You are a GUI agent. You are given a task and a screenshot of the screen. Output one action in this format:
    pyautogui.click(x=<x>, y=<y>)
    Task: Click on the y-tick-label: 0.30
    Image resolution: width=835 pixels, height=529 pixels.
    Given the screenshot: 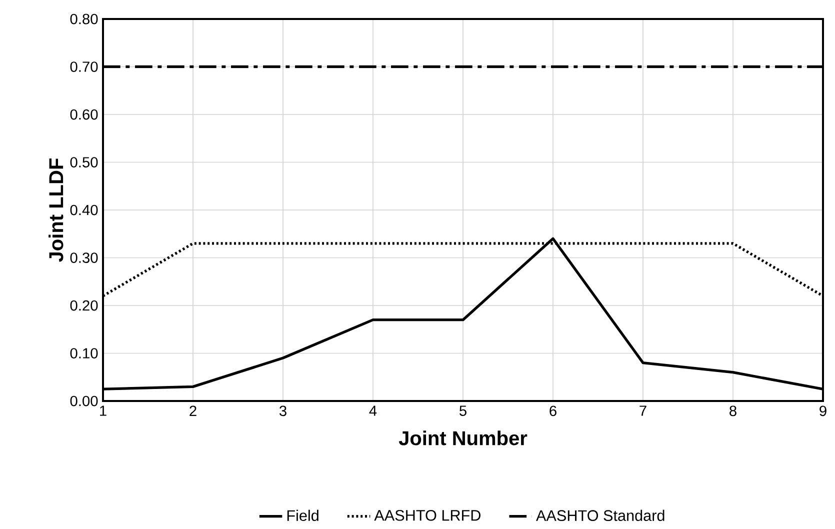 What is the action you would take?
    pyautogui.click(x=84, y=257)
    